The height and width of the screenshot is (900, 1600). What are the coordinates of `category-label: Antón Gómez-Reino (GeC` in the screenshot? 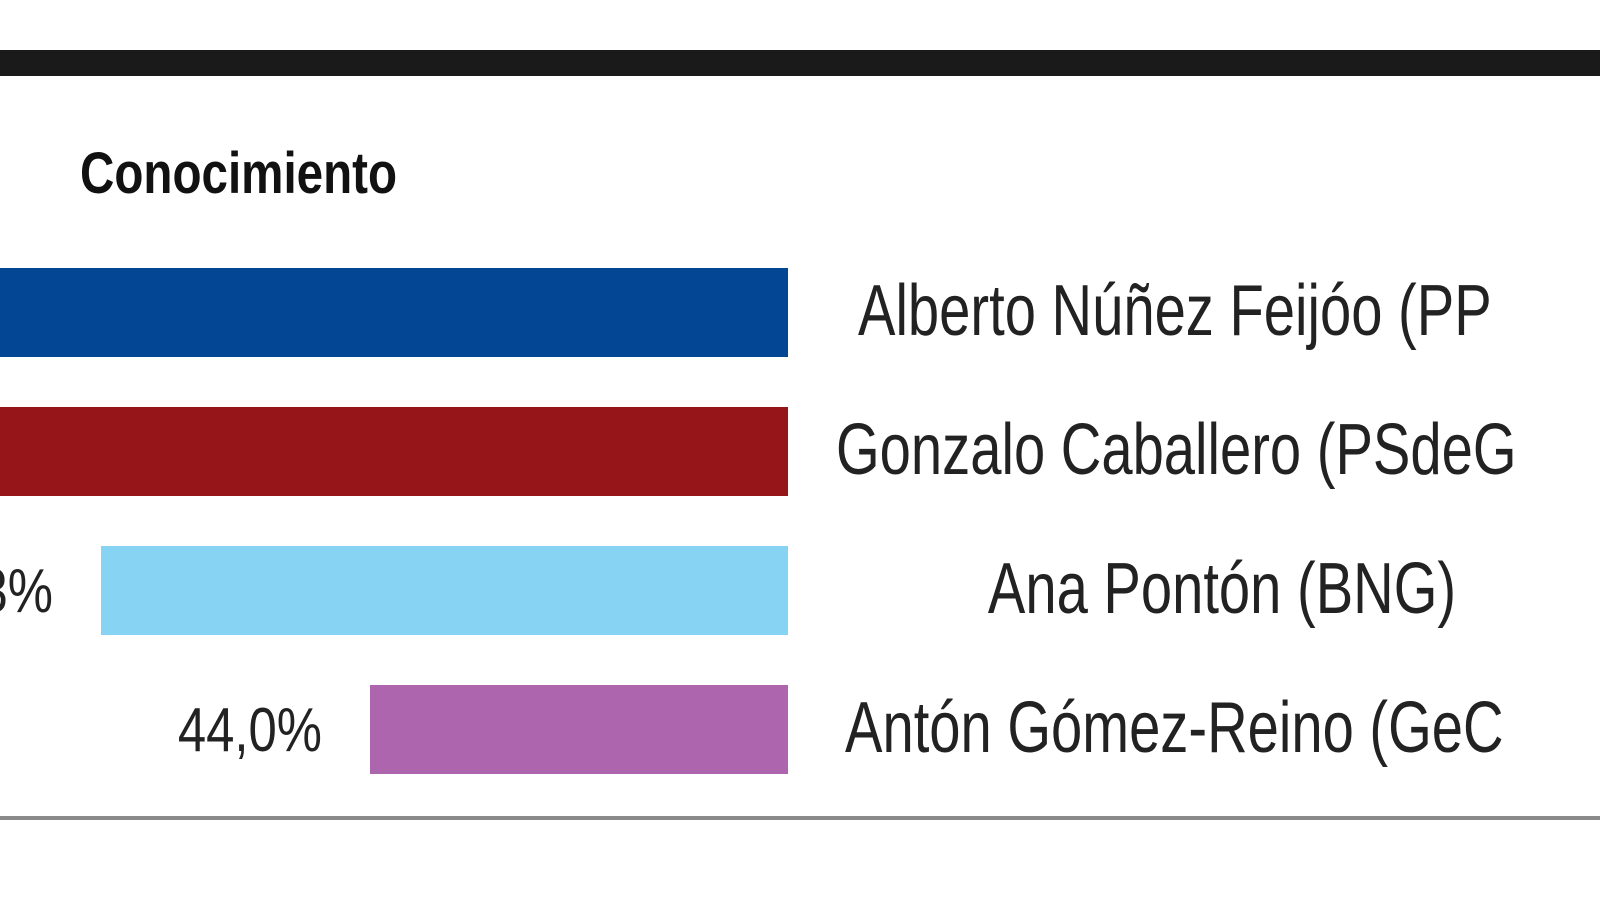 It's located at (1174, 728).